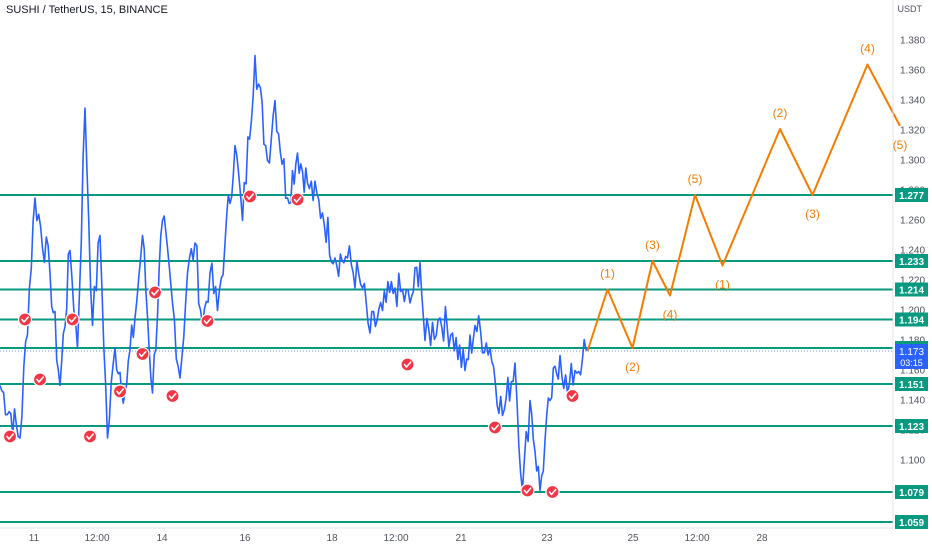 This screenshot has width=932, height=555. I want to click on level-badge-label: 1.277, so click(911, 196).